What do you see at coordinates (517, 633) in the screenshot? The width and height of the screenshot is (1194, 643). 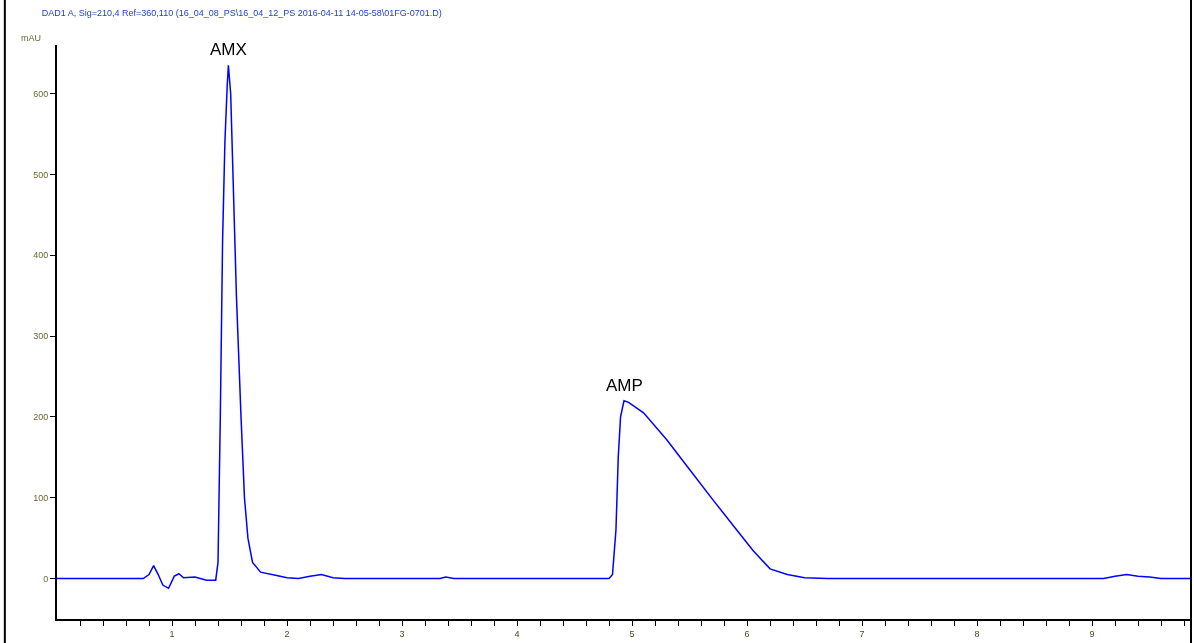 I see `x-tick-label: 4` at bounding box center [517, 633].